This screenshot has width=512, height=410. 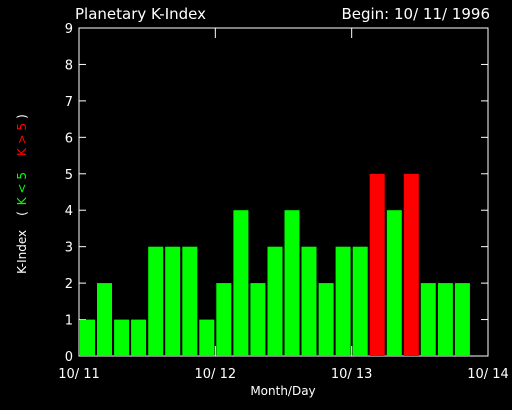 I want to click on y-tick-label: 0, so click(x=69, y=357).